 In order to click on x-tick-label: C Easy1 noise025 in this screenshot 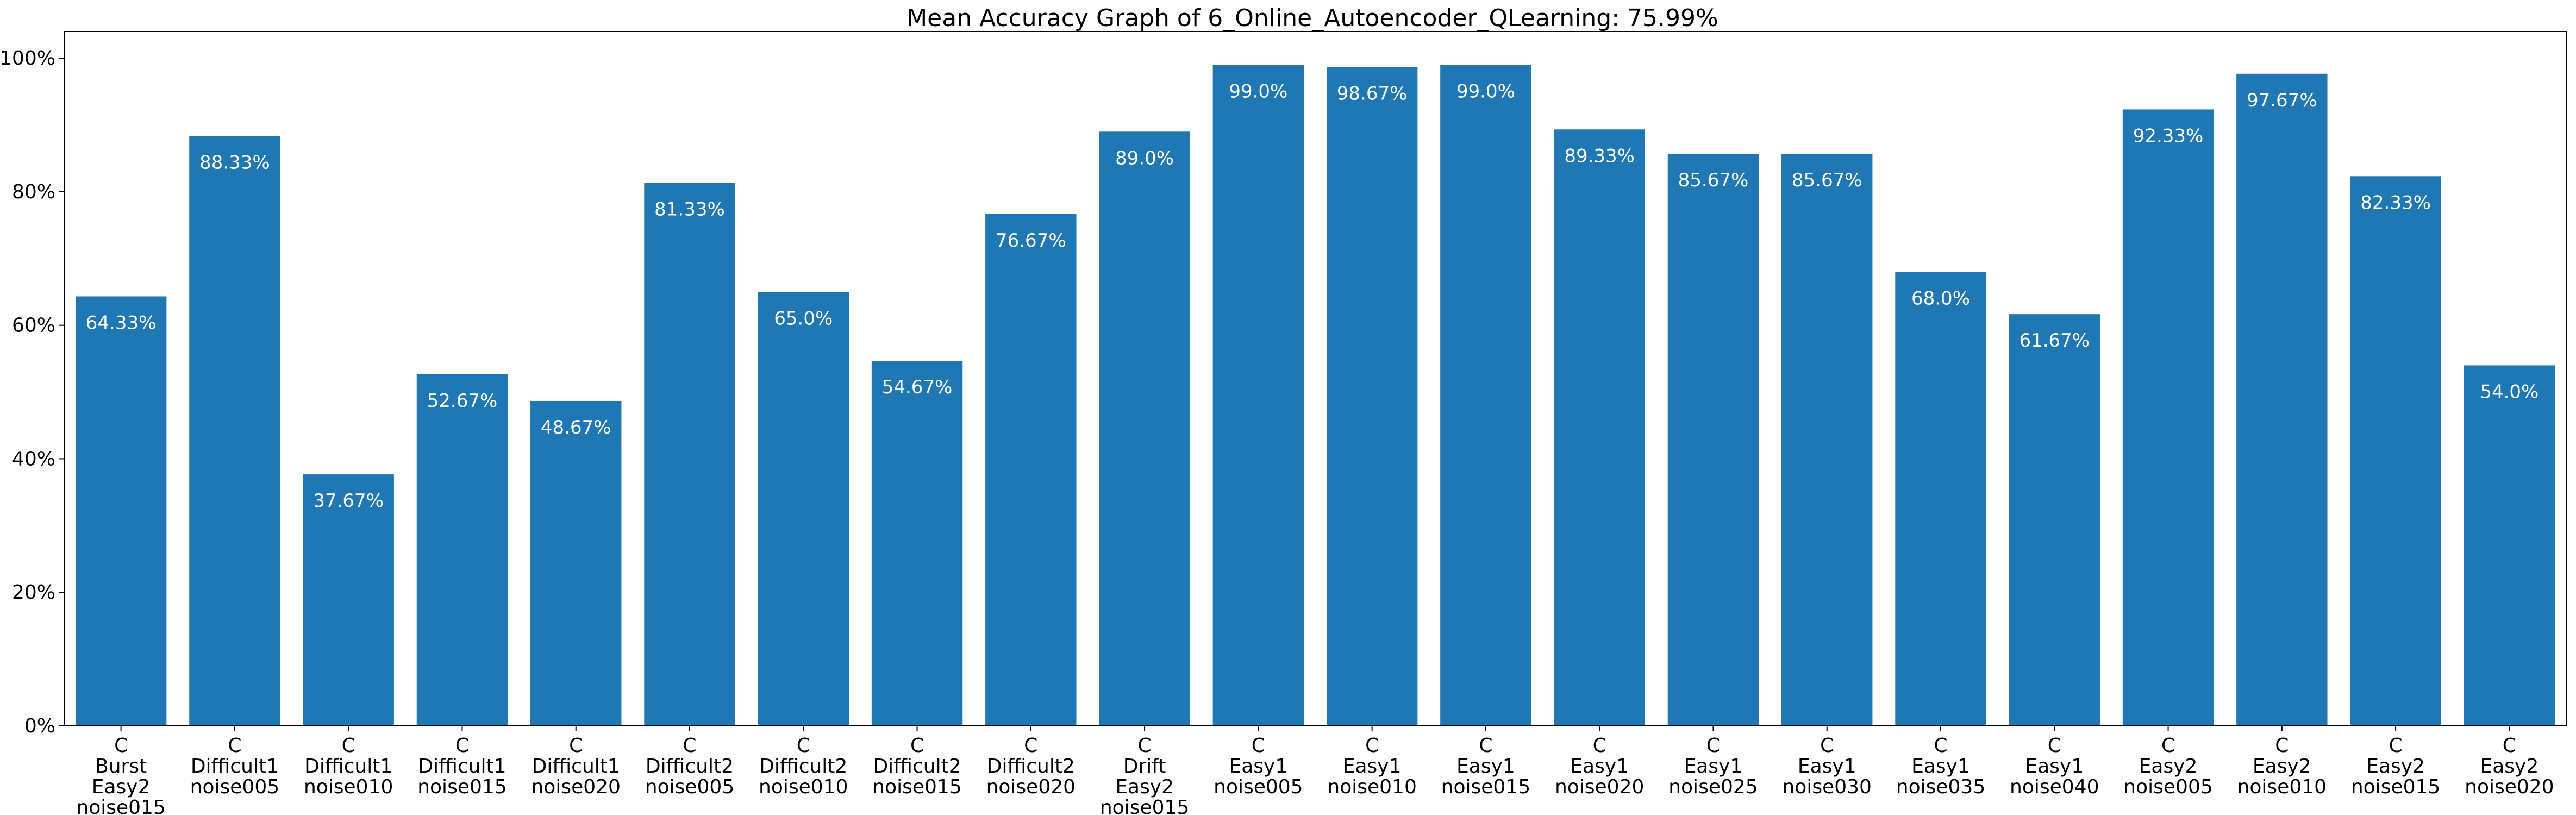, I will do `click(1713, 767)`.